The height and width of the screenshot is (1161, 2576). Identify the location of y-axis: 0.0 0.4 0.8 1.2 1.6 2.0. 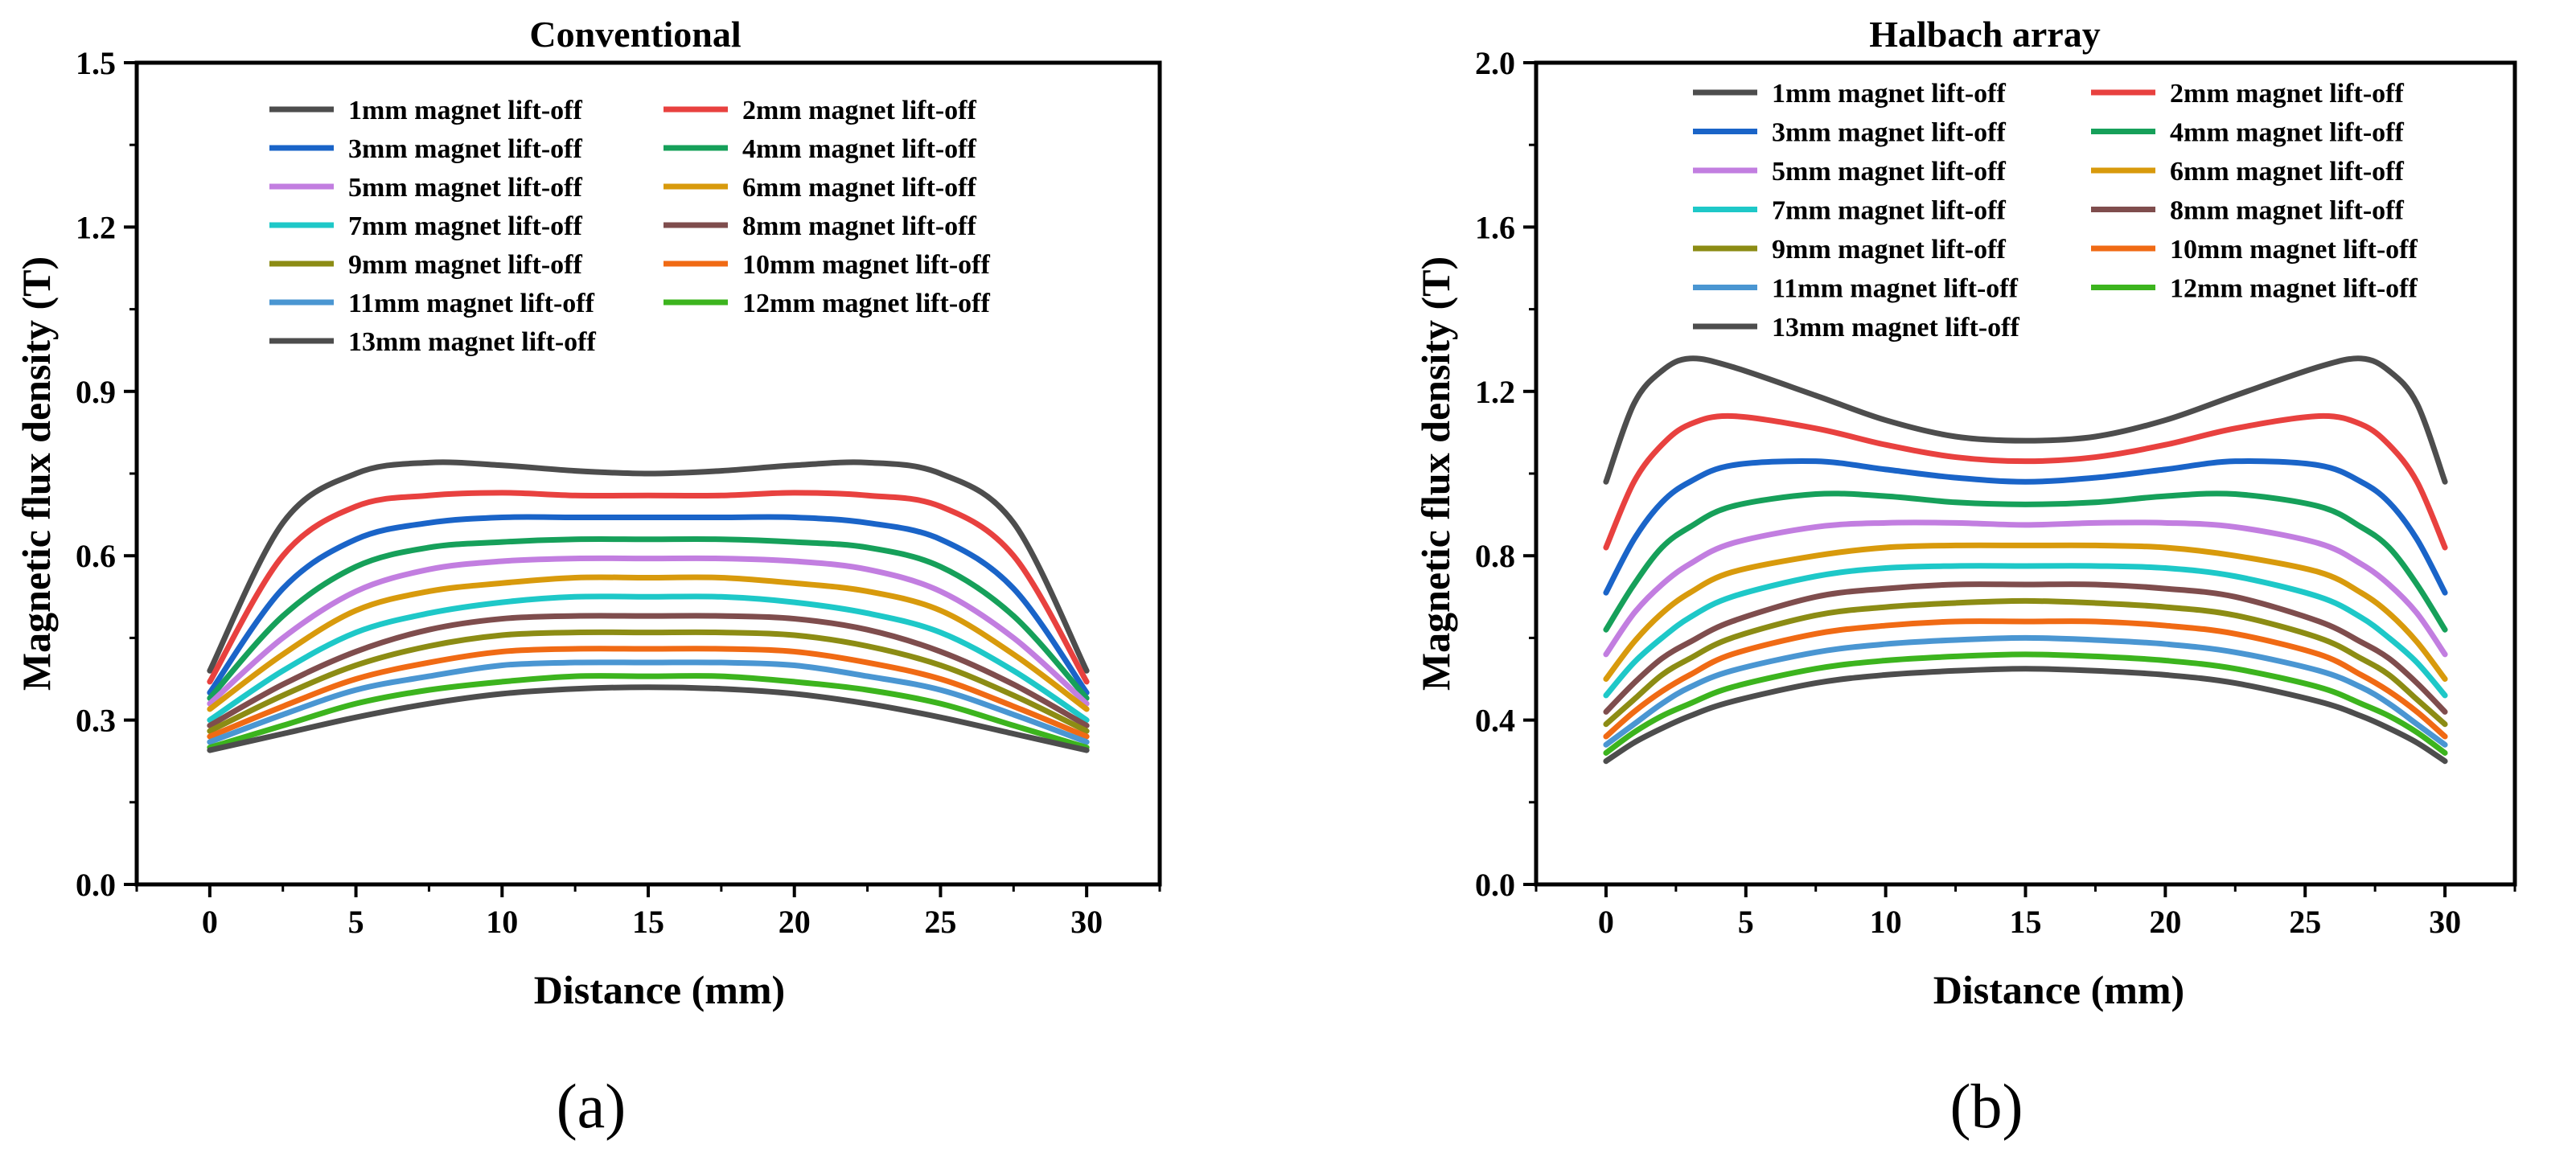
(1505, 474).